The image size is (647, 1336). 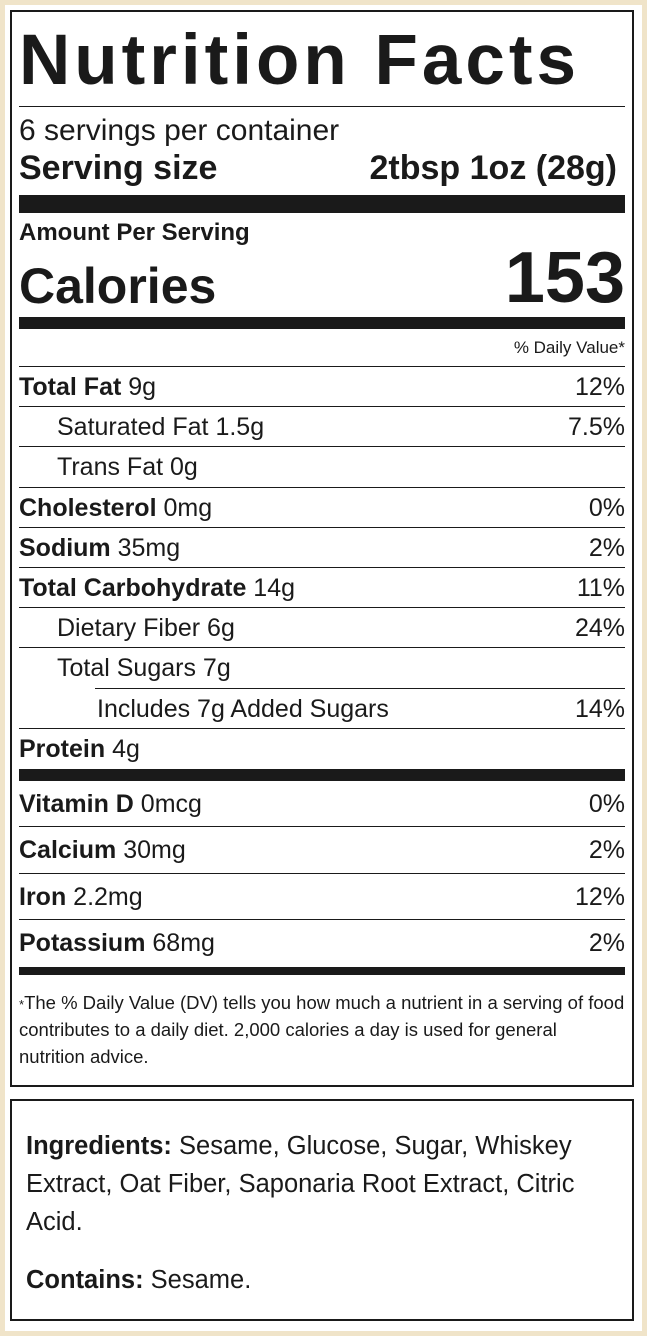 I want to click on divider-thick, so click(x=322, y=204).